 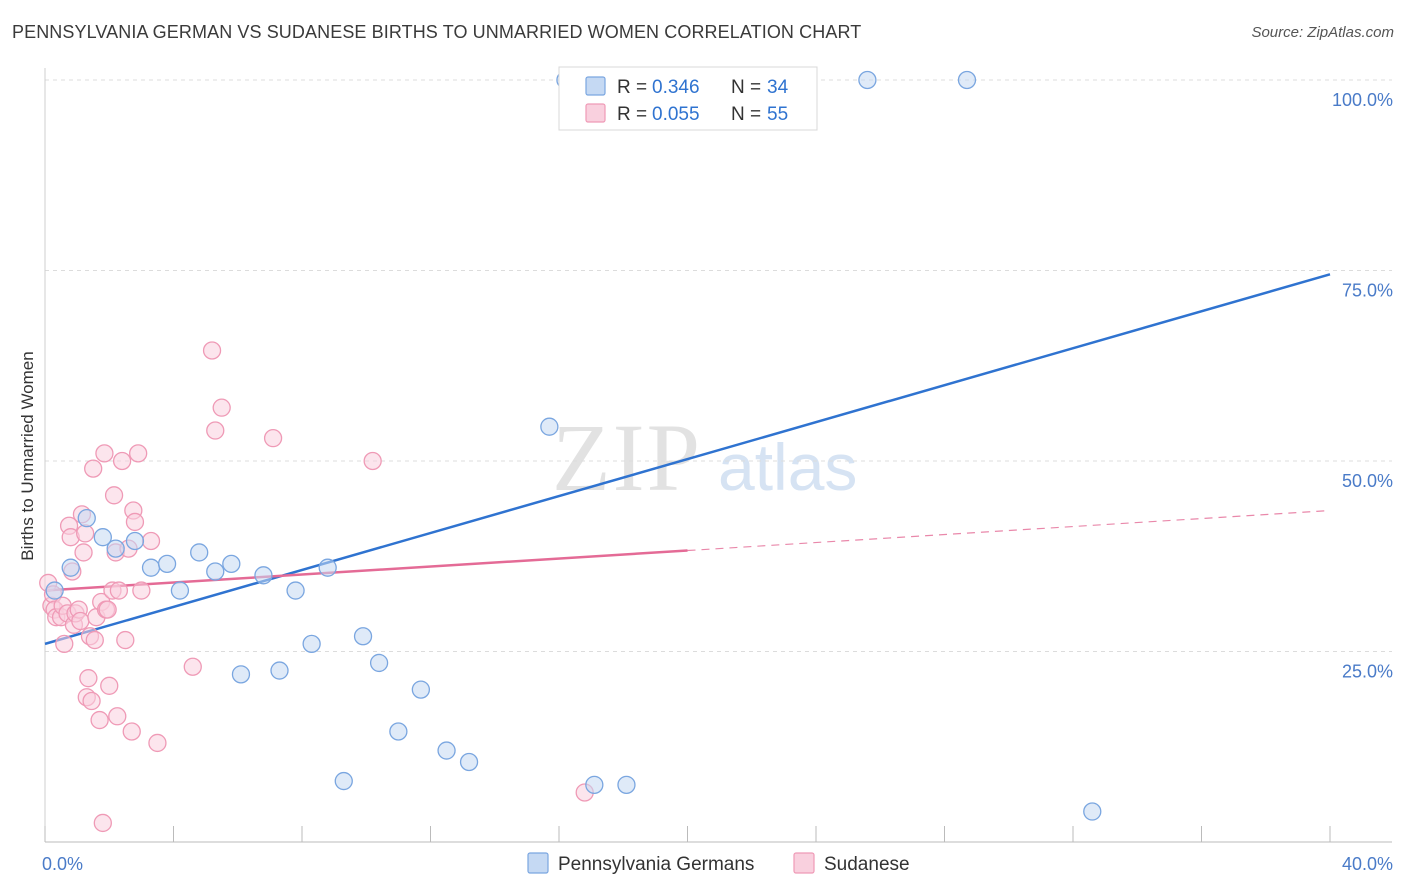 I want to click on correlation-legend: R = 0.346 N = 34 R = 0.055 N = 55, so click(x=688, y=98).